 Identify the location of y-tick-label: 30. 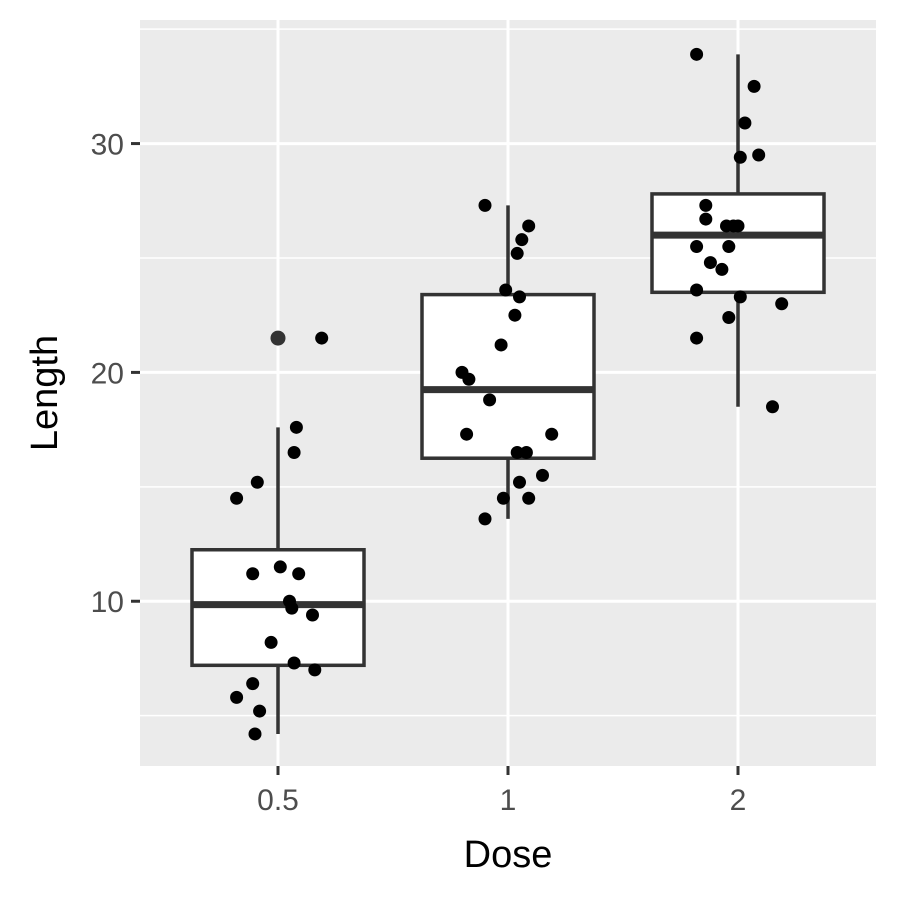
(107, 145).